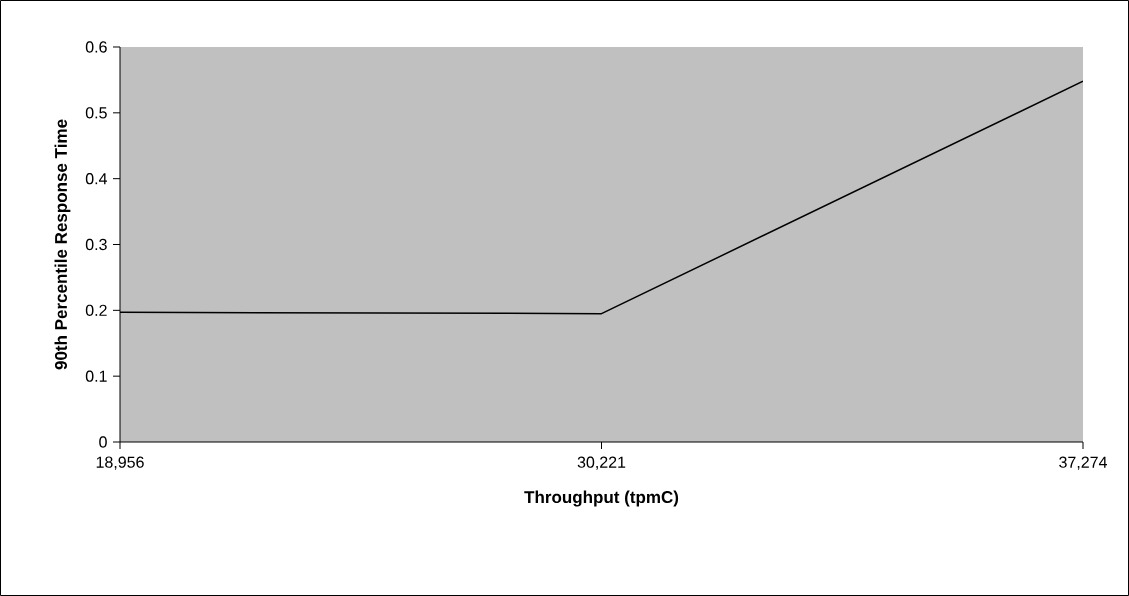  Describe the element at coordinates (96, 47) in the screenshot. I see `y-tick-label: 0.6` at that location.